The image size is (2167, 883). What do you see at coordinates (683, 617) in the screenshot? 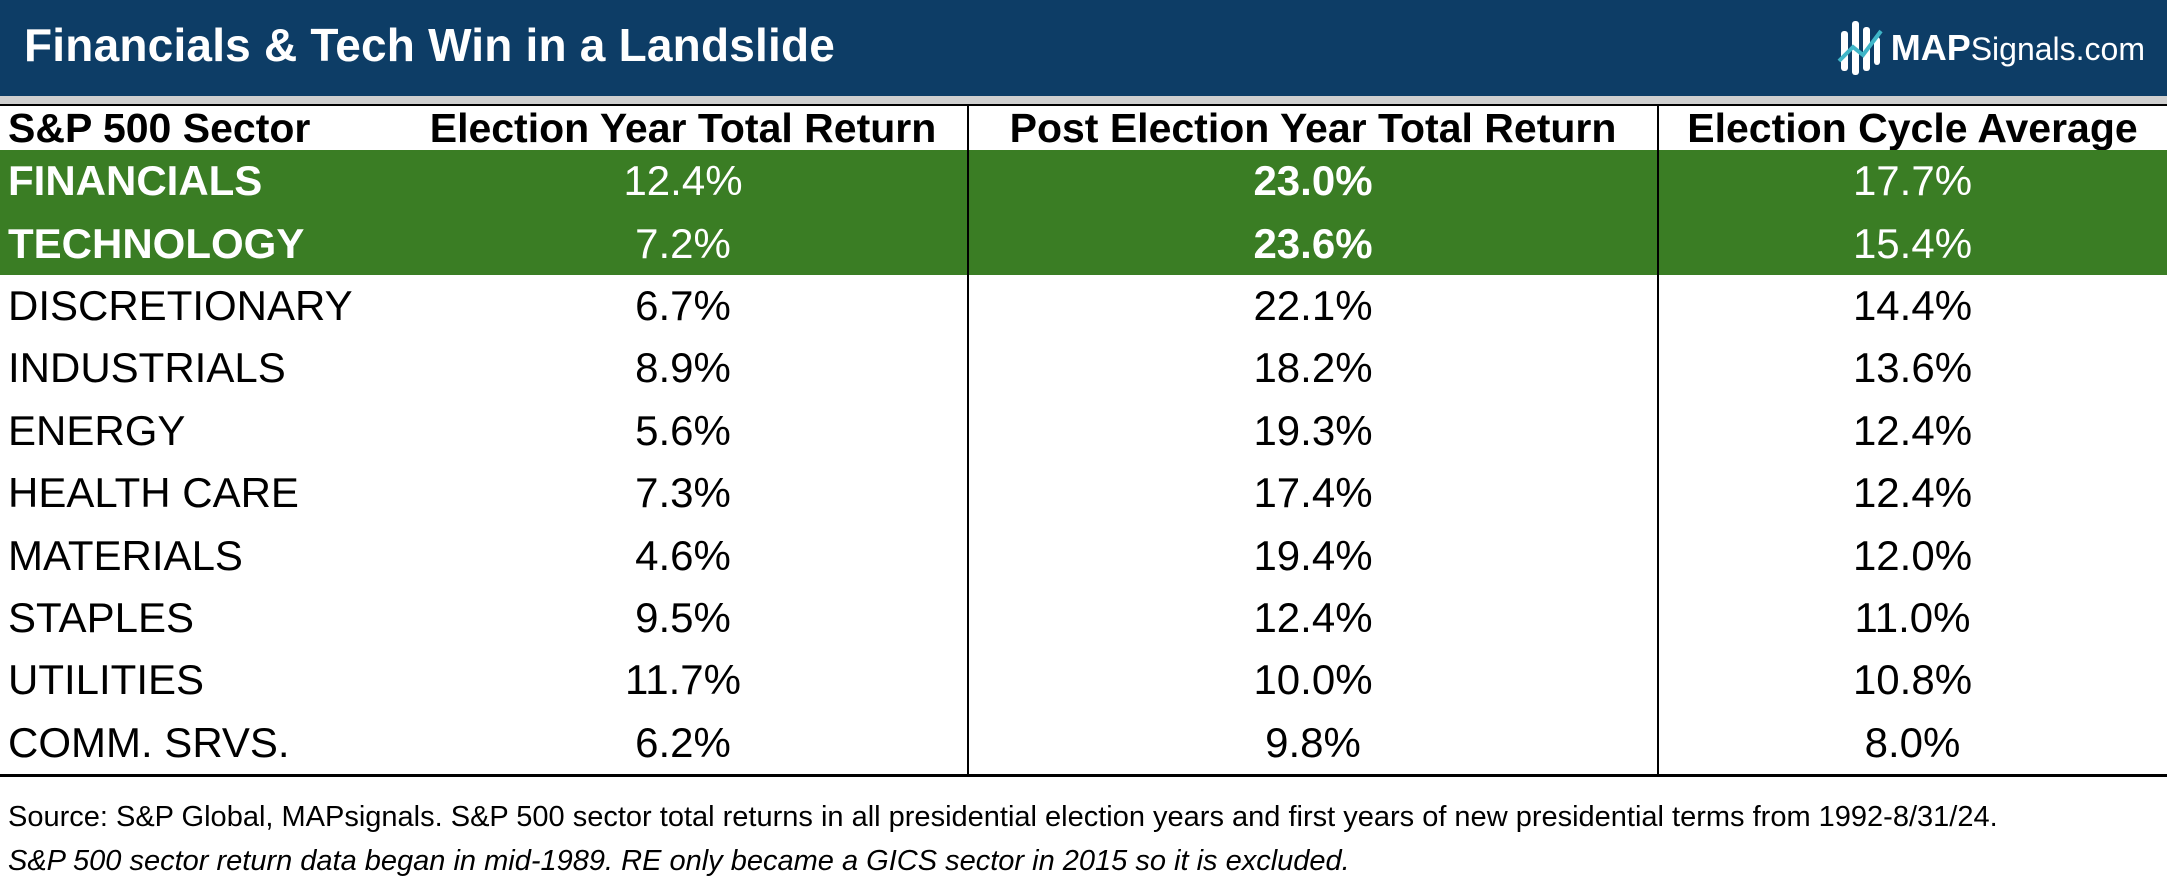
I see `value-cell: 9.5%` at bounding box center [683, 617].